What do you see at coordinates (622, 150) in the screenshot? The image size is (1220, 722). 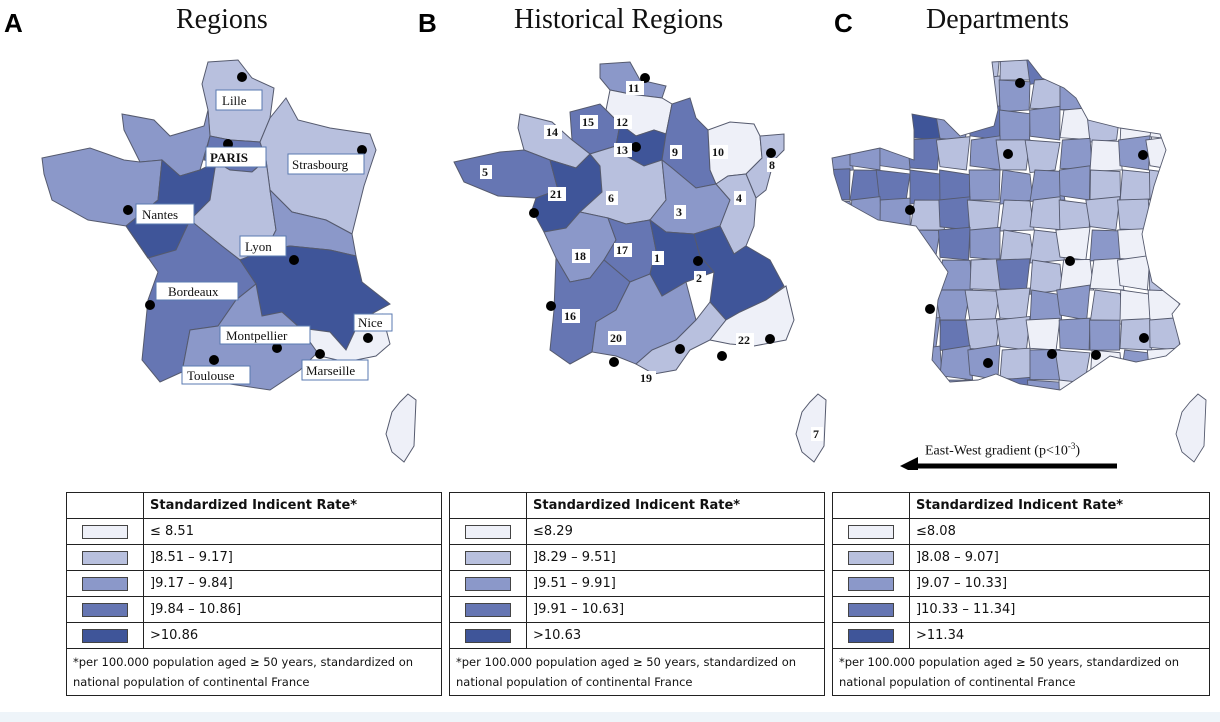 I see `region-number-label: 13` at bounding box center [622, 150].